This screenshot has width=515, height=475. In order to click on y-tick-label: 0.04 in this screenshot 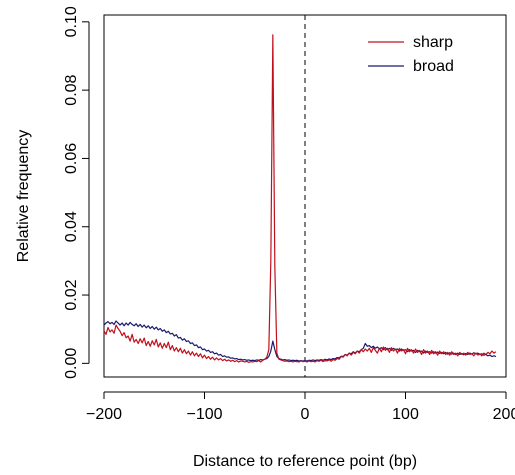, I will do `click(71, 226)`.